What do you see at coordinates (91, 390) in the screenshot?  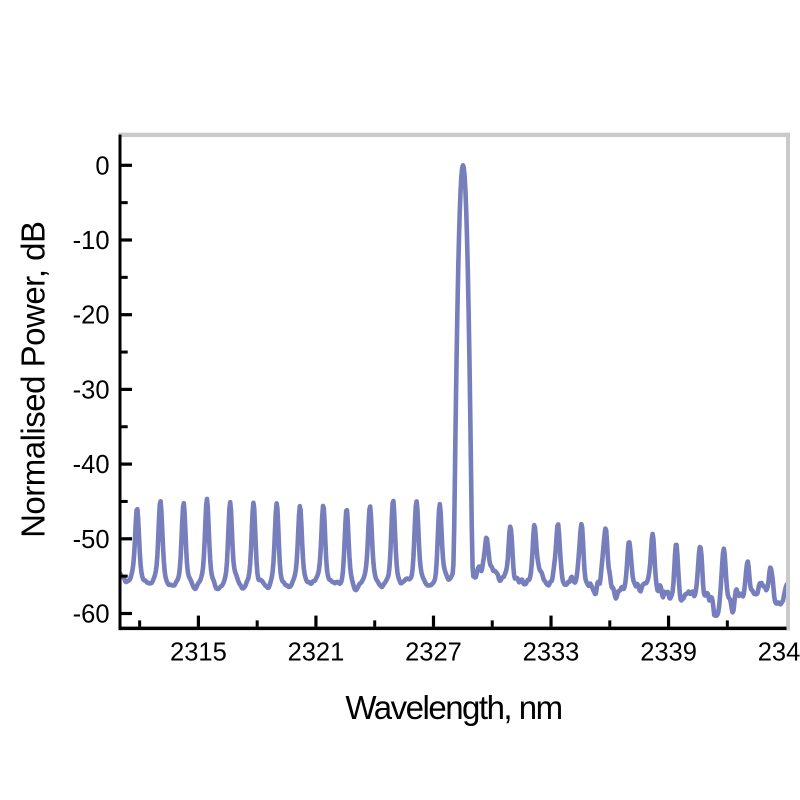 I see `svg-text: -30` at bounding box center [91, 390].